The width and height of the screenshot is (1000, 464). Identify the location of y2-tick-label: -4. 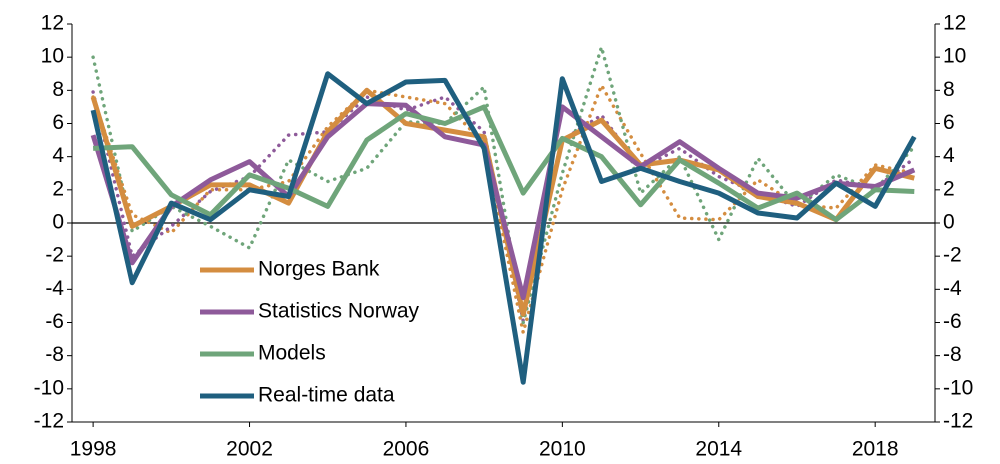
(952, 288).